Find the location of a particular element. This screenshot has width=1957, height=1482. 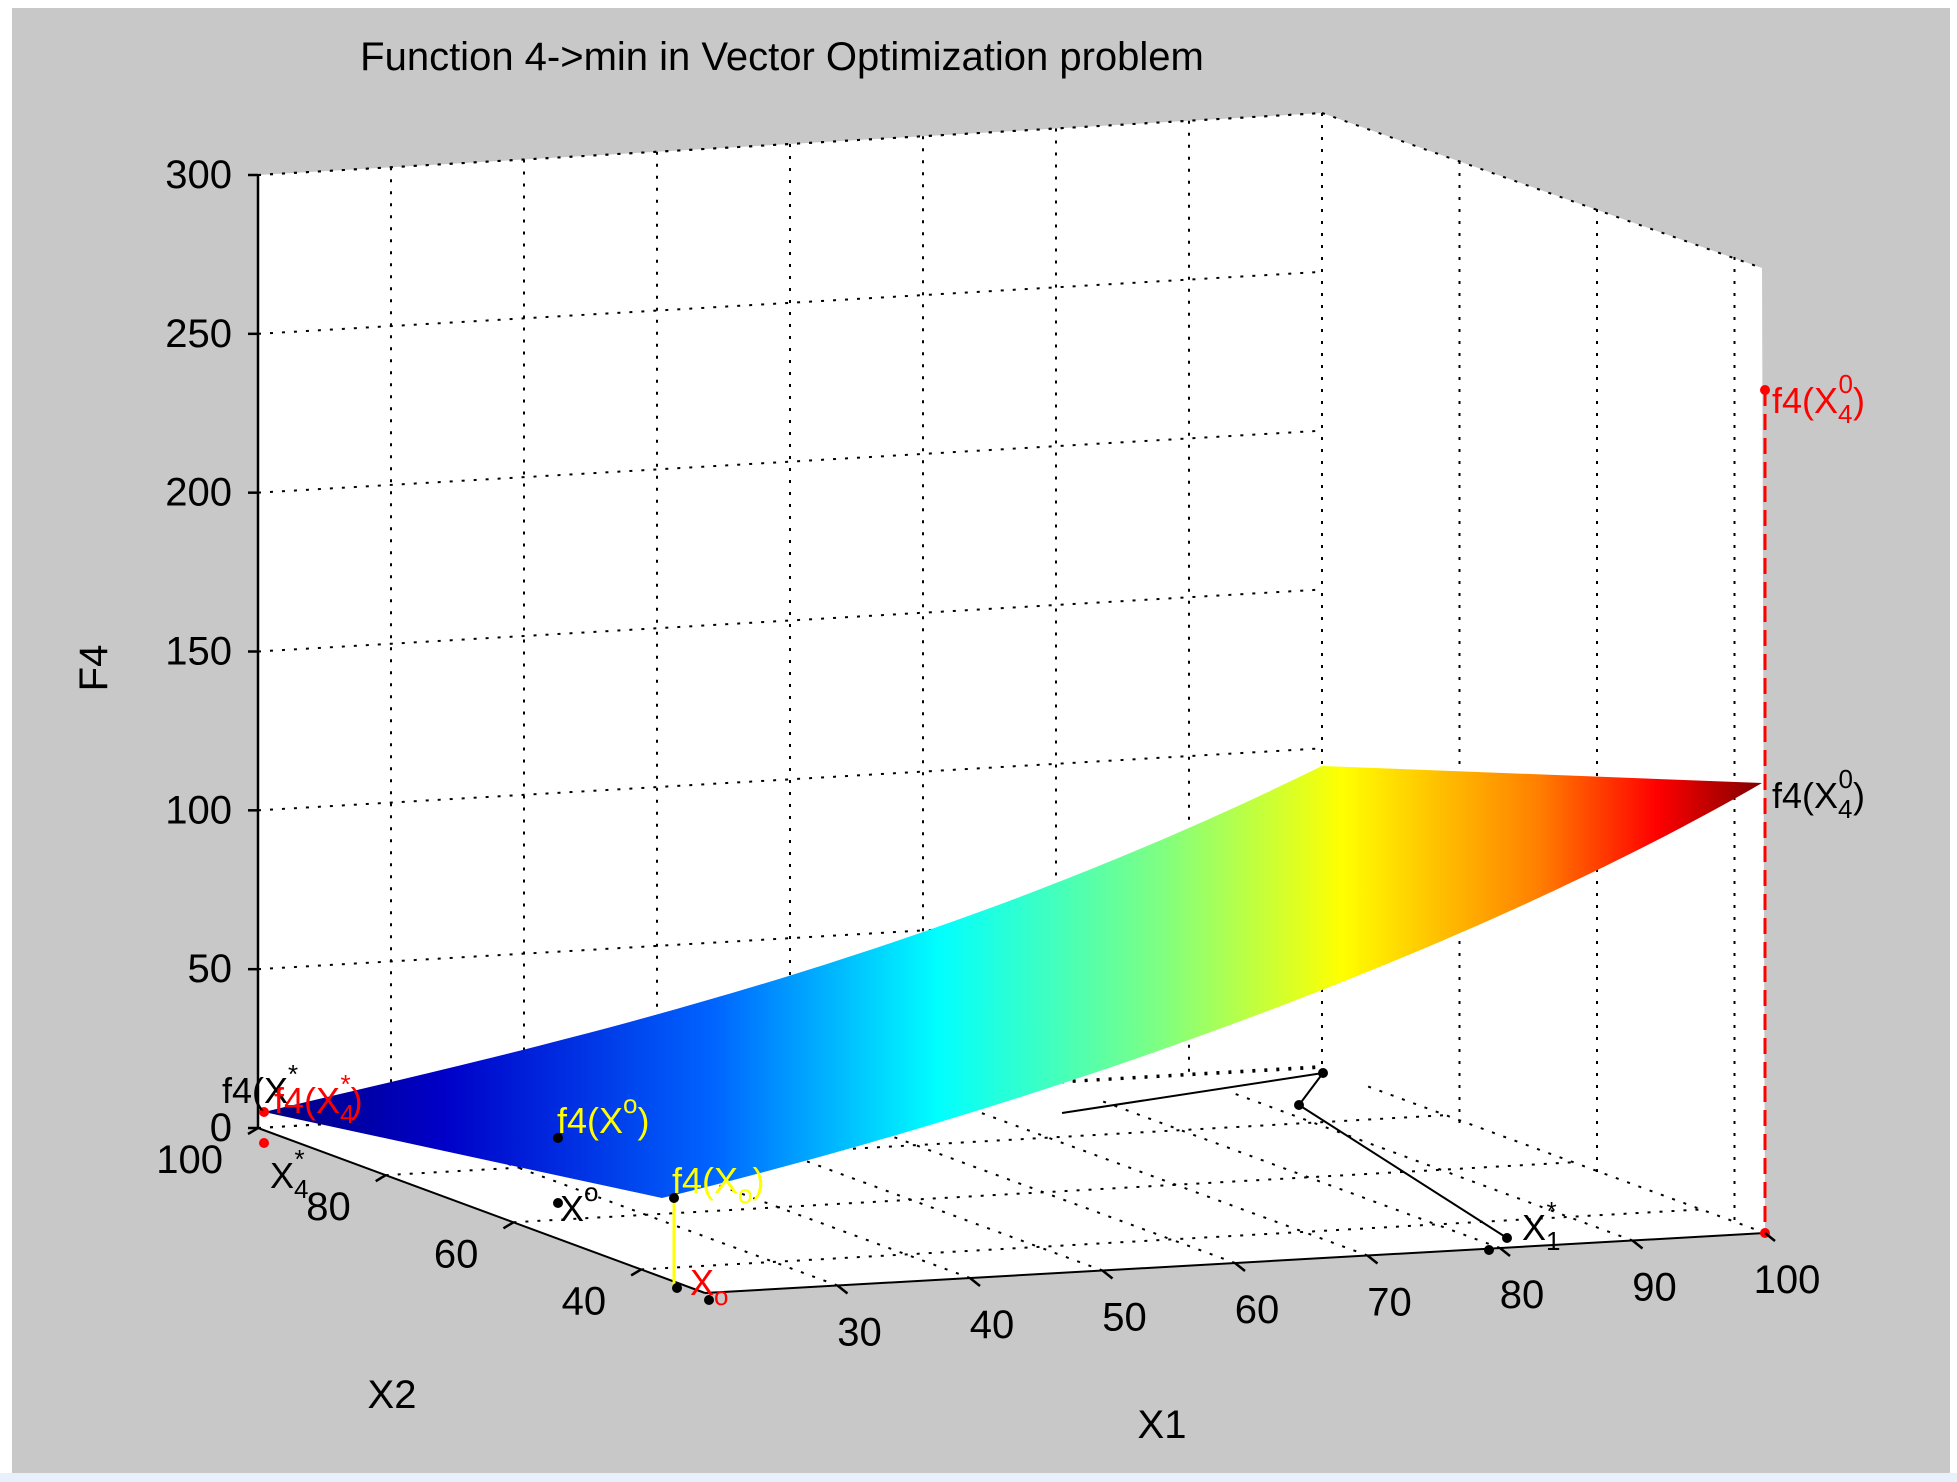

marker-xo-floor is located at coordinates (677, 1288).